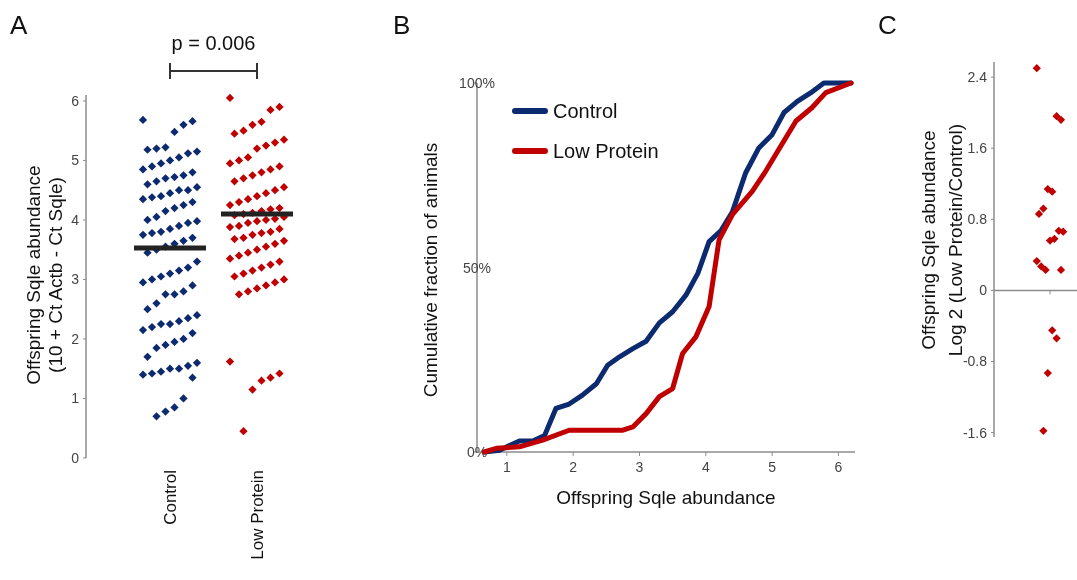 This screenshot has width=1077, height=580. I want to click on text: p = 0.006, so click(213, 43).